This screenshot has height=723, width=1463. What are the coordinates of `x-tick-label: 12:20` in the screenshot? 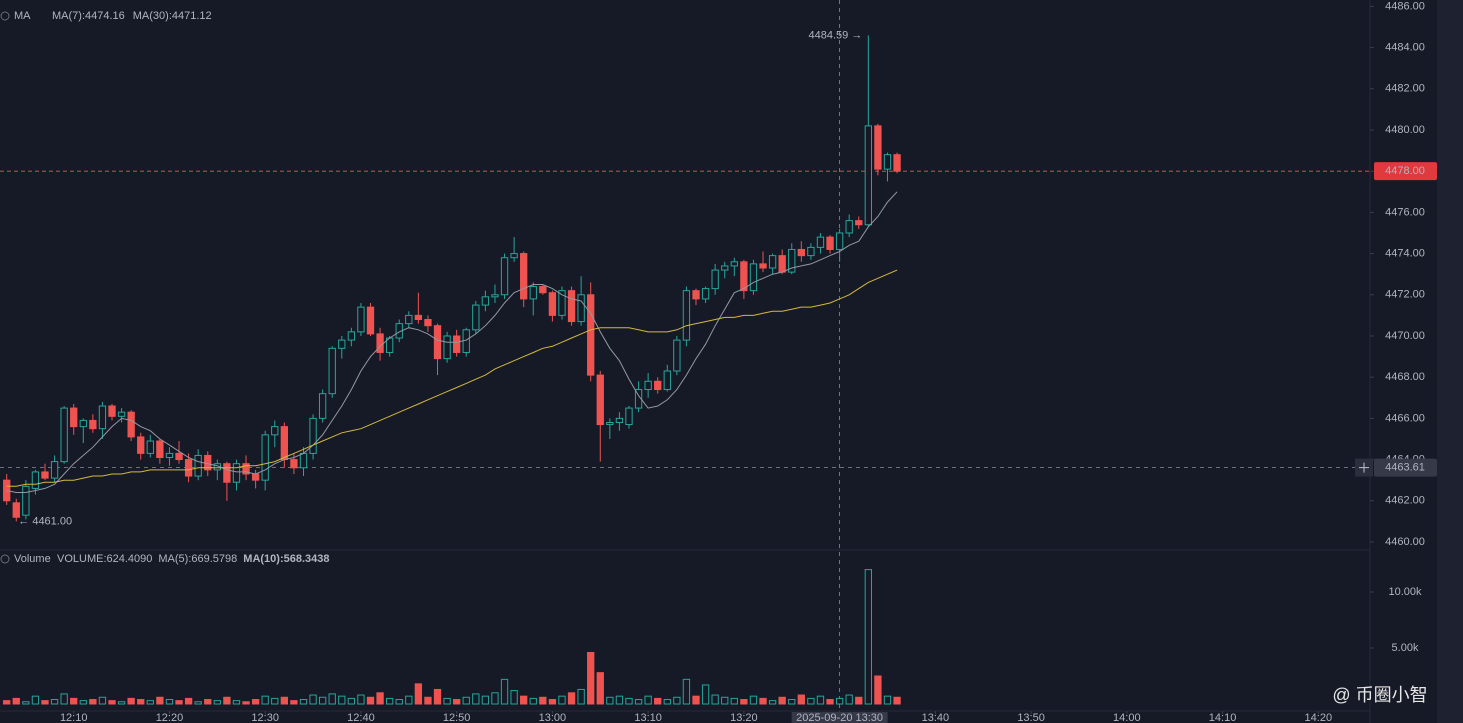 It's located at (170, 717).